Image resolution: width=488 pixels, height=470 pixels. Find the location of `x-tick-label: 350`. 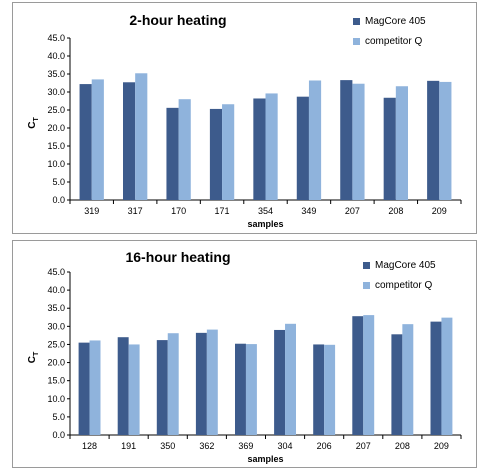

x-tick-label: 350 is located at coordinates (167, 446).